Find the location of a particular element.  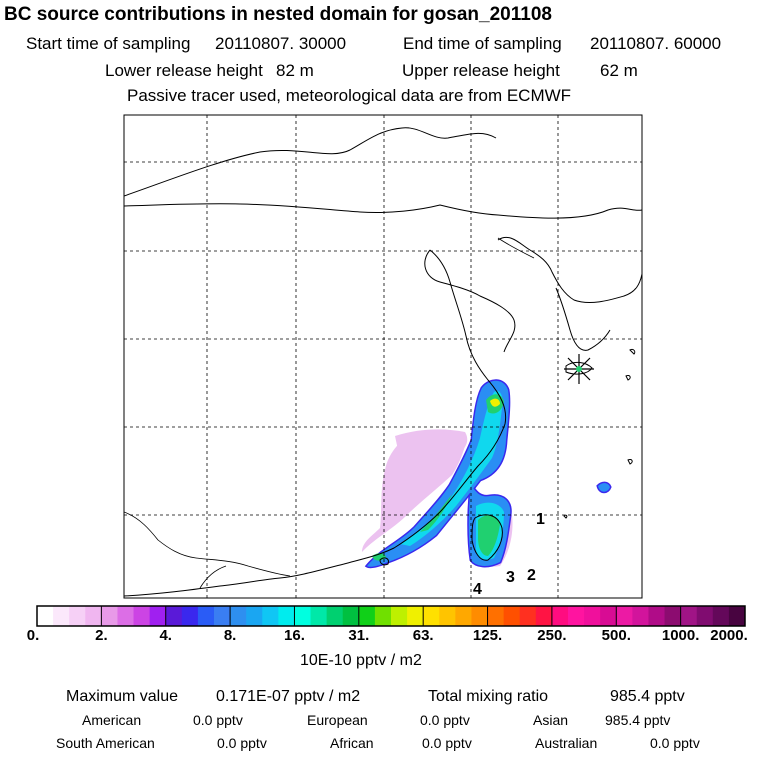

colorbar-tick-label: 2000. is located at coordinates (729, 635).